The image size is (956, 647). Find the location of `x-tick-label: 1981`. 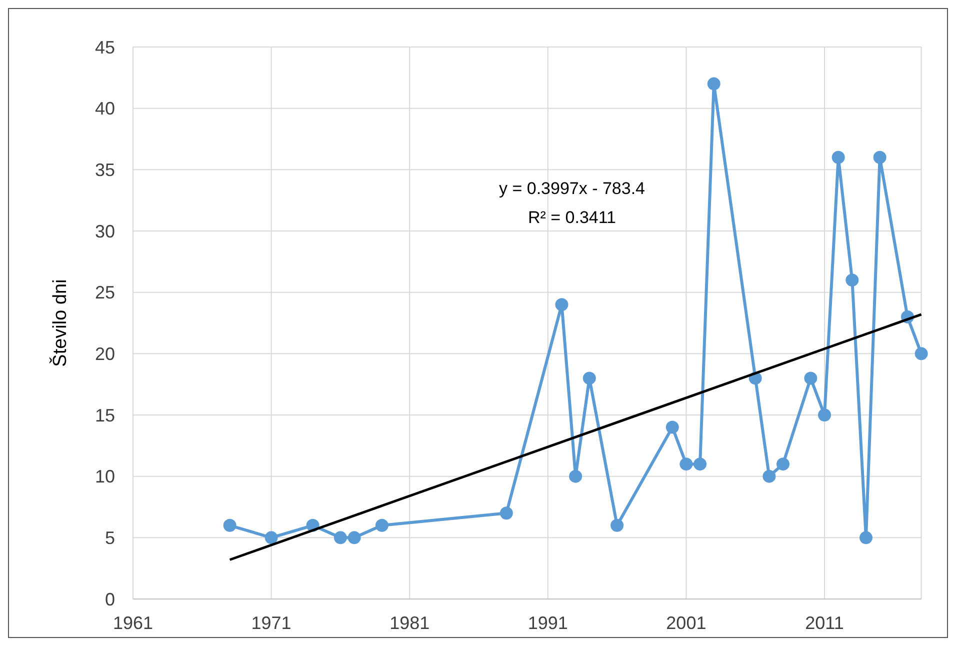

x-tick-label: 1981 is located at coordinates (410, 623).